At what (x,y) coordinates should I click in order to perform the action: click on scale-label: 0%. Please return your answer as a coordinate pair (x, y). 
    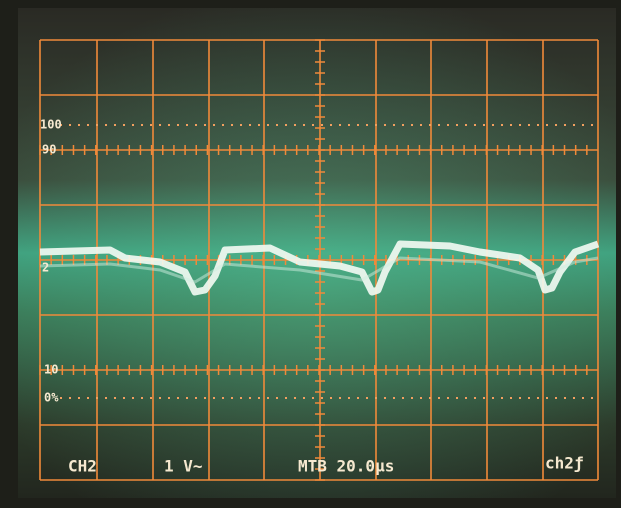
    Looking at the image, I should click on (51, 398).